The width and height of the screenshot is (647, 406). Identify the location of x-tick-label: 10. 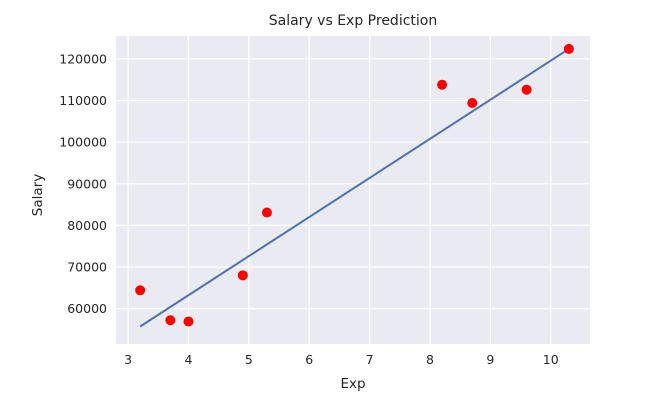
(551, 359).